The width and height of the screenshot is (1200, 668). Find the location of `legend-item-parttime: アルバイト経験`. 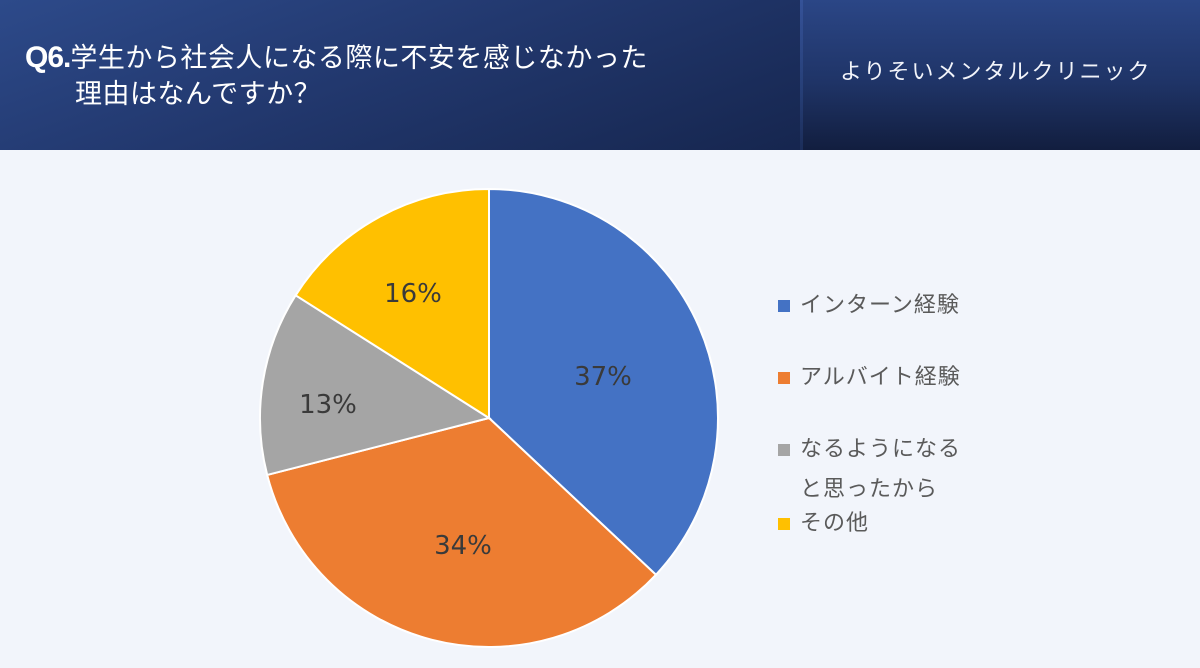

legend-item-parttime: アルバイト経験 is located at coordinates (888, 378).